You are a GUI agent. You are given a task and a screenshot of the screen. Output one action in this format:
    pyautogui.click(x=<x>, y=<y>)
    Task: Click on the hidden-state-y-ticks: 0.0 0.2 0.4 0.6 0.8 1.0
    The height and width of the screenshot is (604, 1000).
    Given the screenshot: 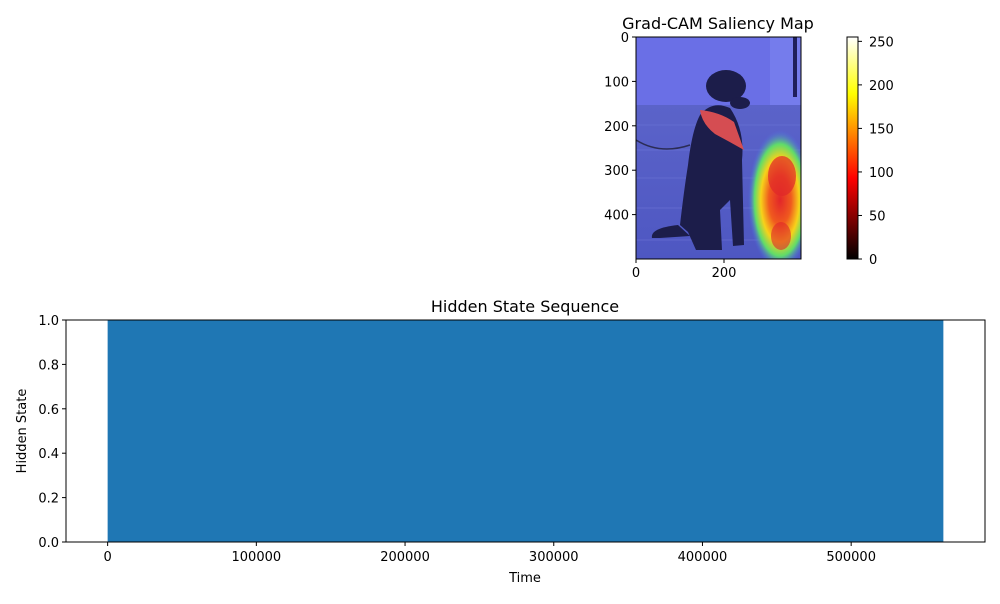 What is the action you would take?
    pyautogui.click(x=52, y=432)
    